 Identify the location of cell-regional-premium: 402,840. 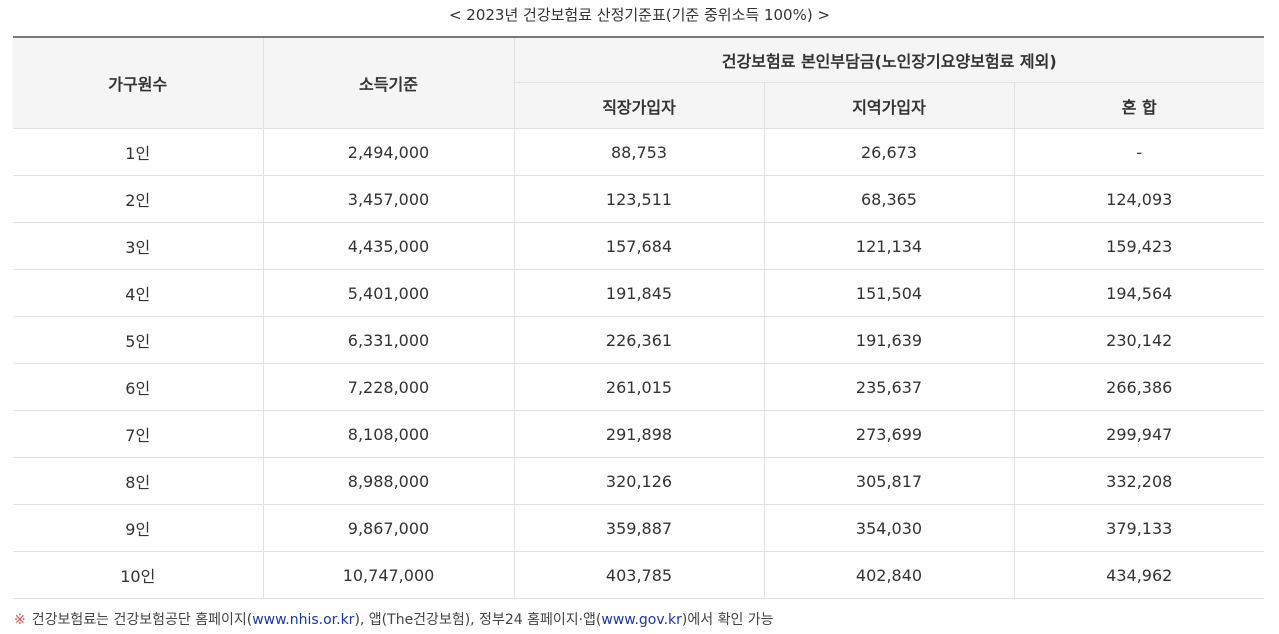
(889, 575).